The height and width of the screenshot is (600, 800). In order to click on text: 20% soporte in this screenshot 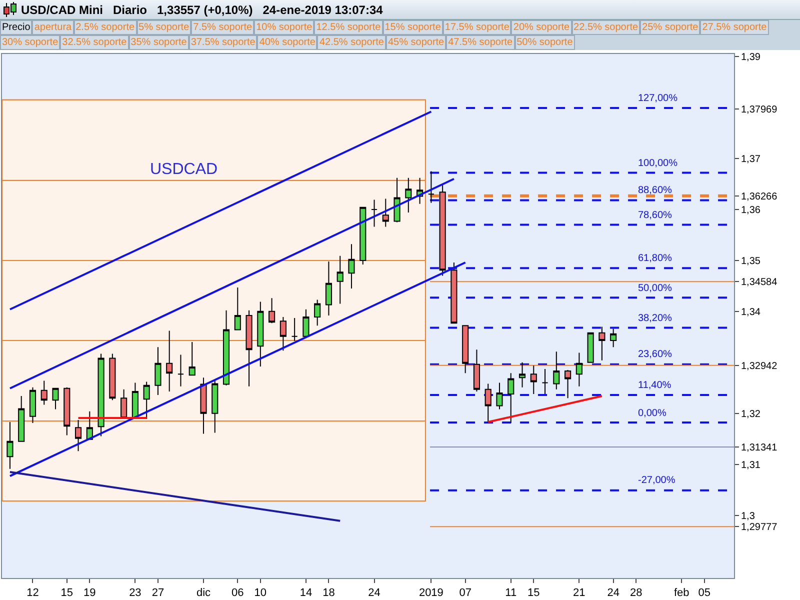, I will do `click(541, 27)`.